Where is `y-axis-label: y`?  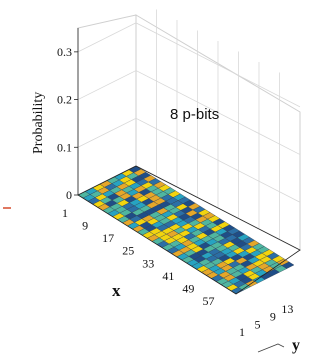 y-axis-label: y is located at coordinates (296, 345).